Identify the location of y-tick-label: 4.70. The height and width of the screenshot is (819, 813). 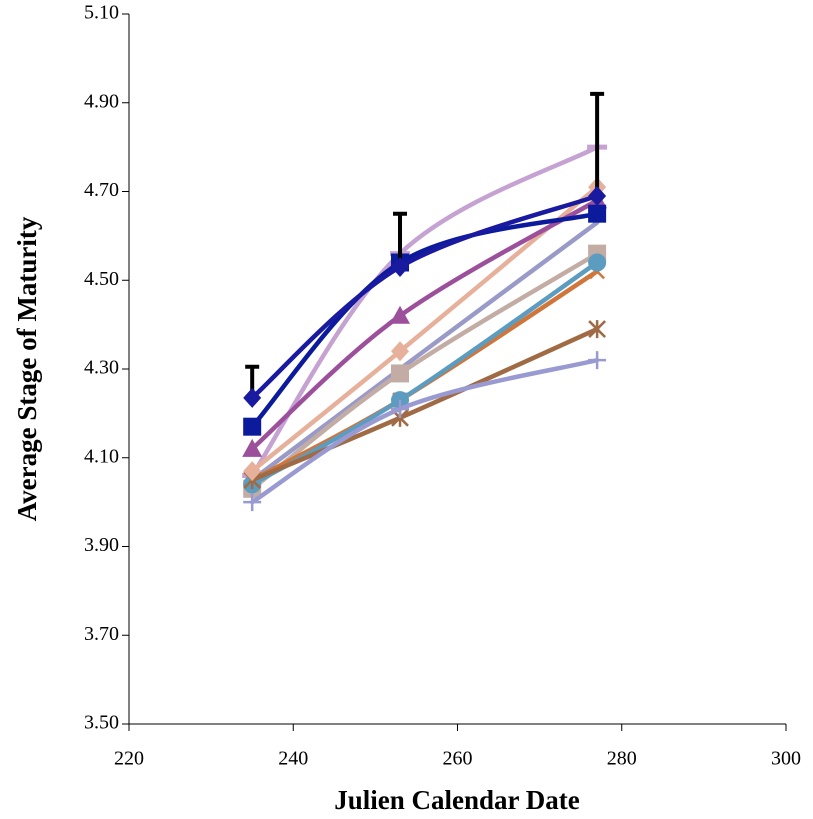
(101, 190).